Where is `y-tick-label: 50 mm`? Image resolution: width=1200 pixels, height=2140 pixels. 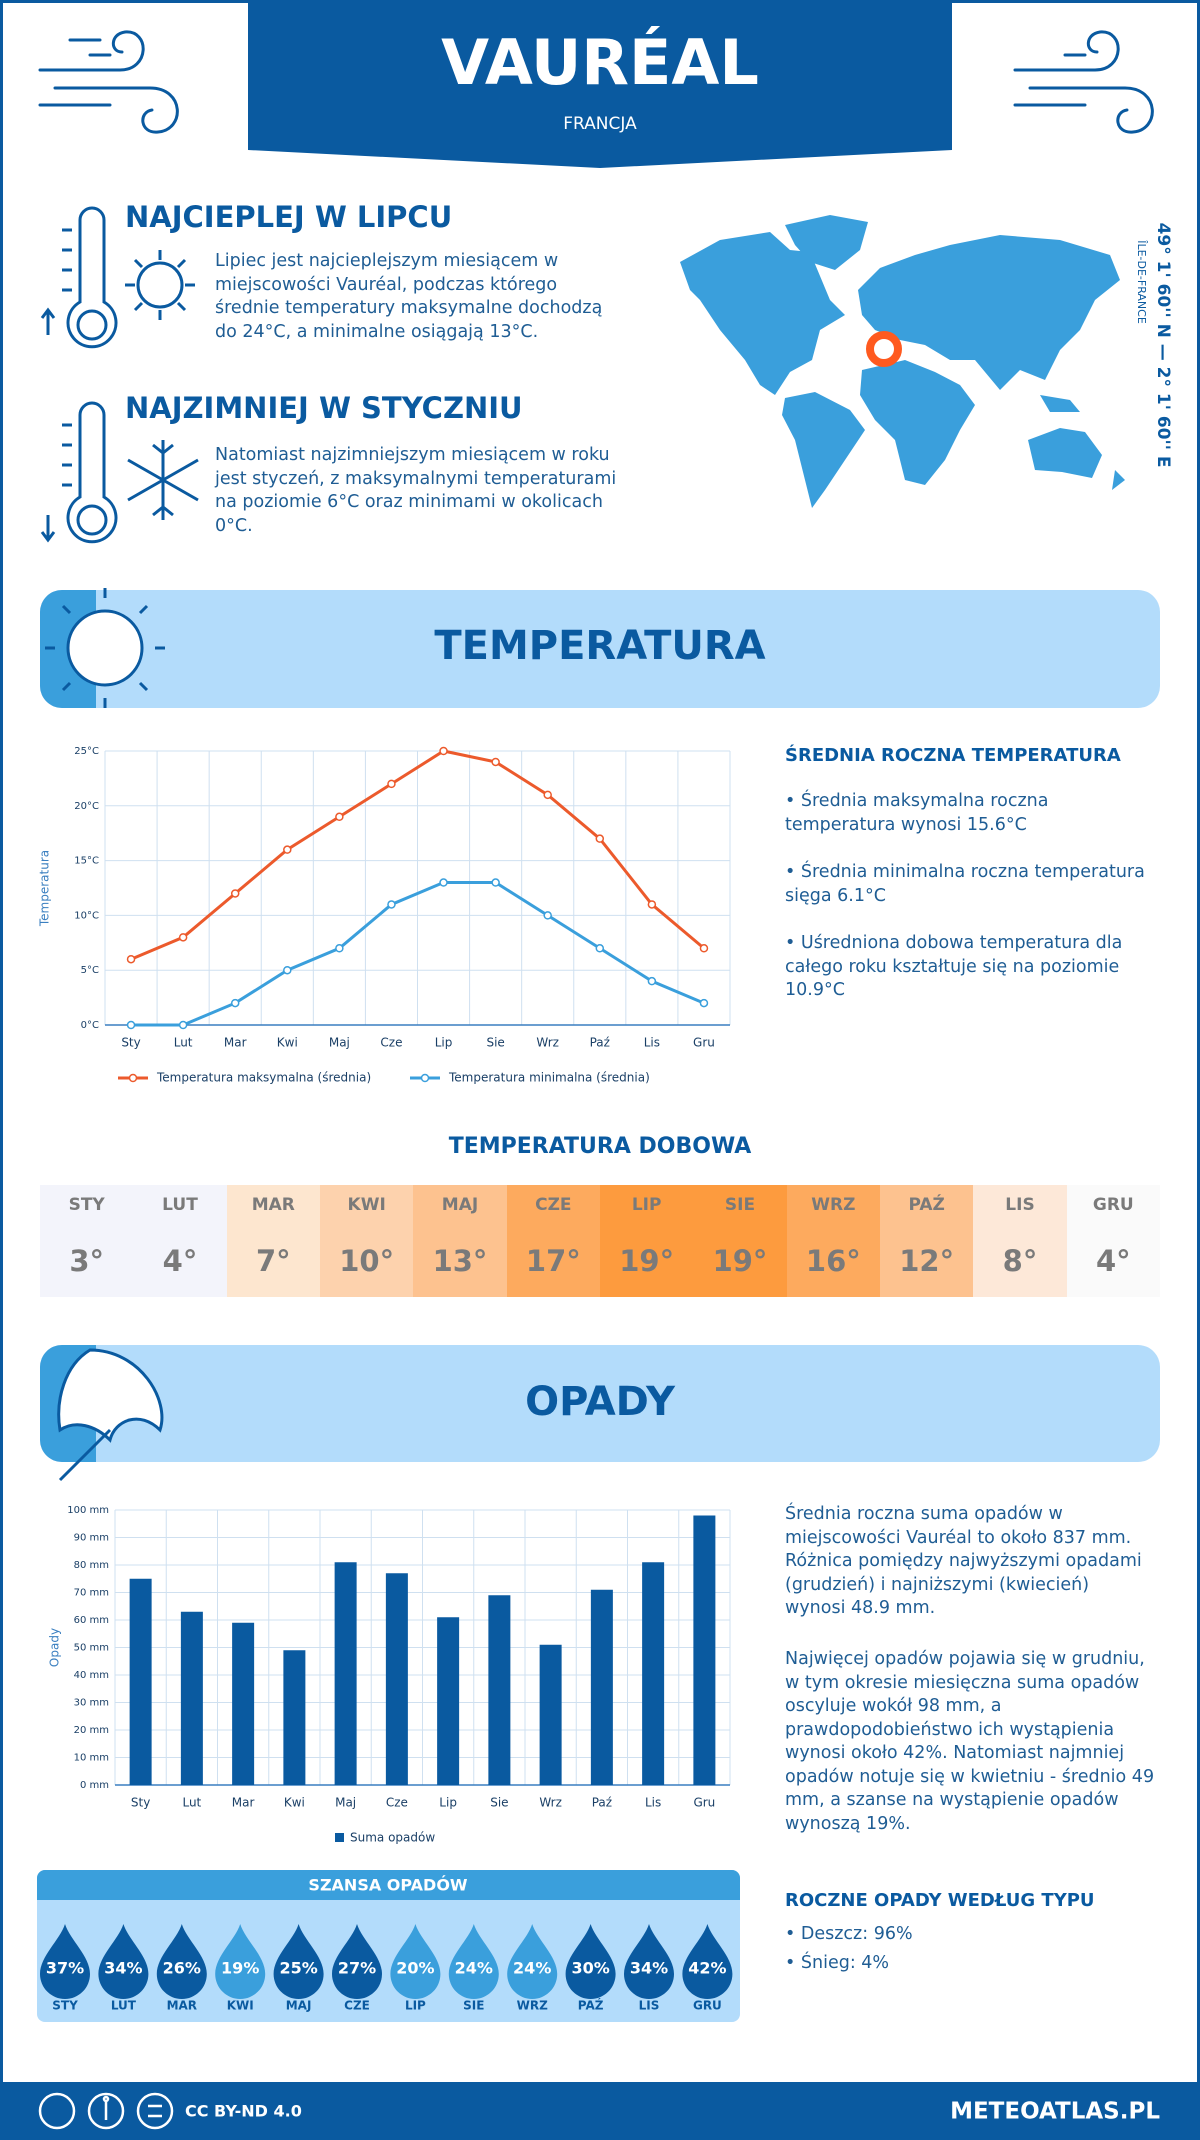 y-tick-label: 50 mm is located at coordinates (91, 1648).